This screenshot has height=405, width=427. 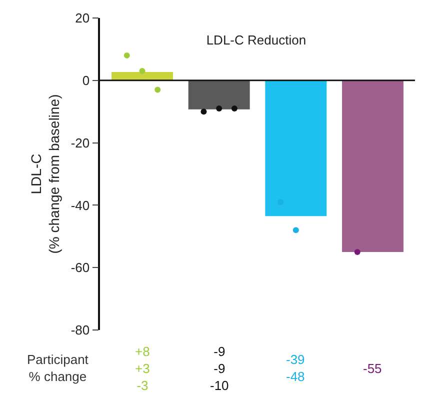 I want to click on y-tick-label: -80, so click(x=80, y=330).